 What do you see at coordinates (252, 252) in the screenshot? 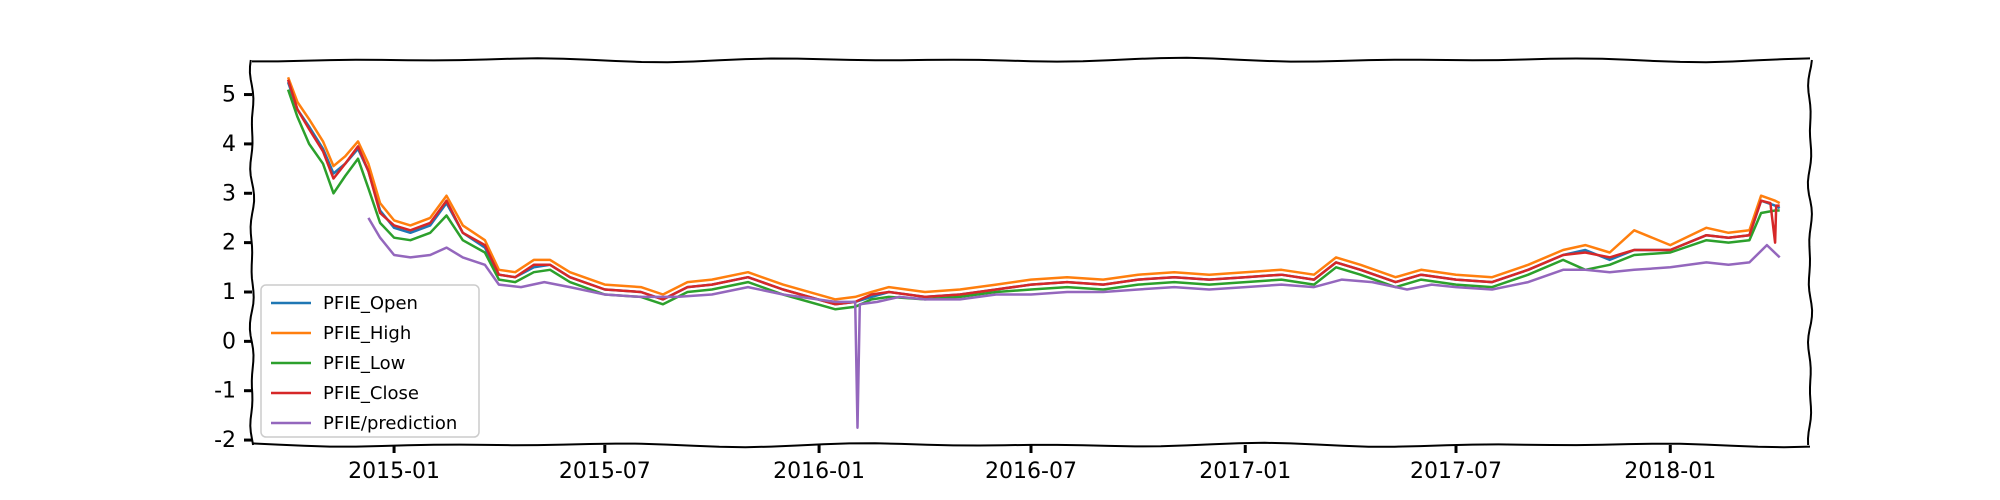
I see `plot-border-left` at bounding box center [252, 252].